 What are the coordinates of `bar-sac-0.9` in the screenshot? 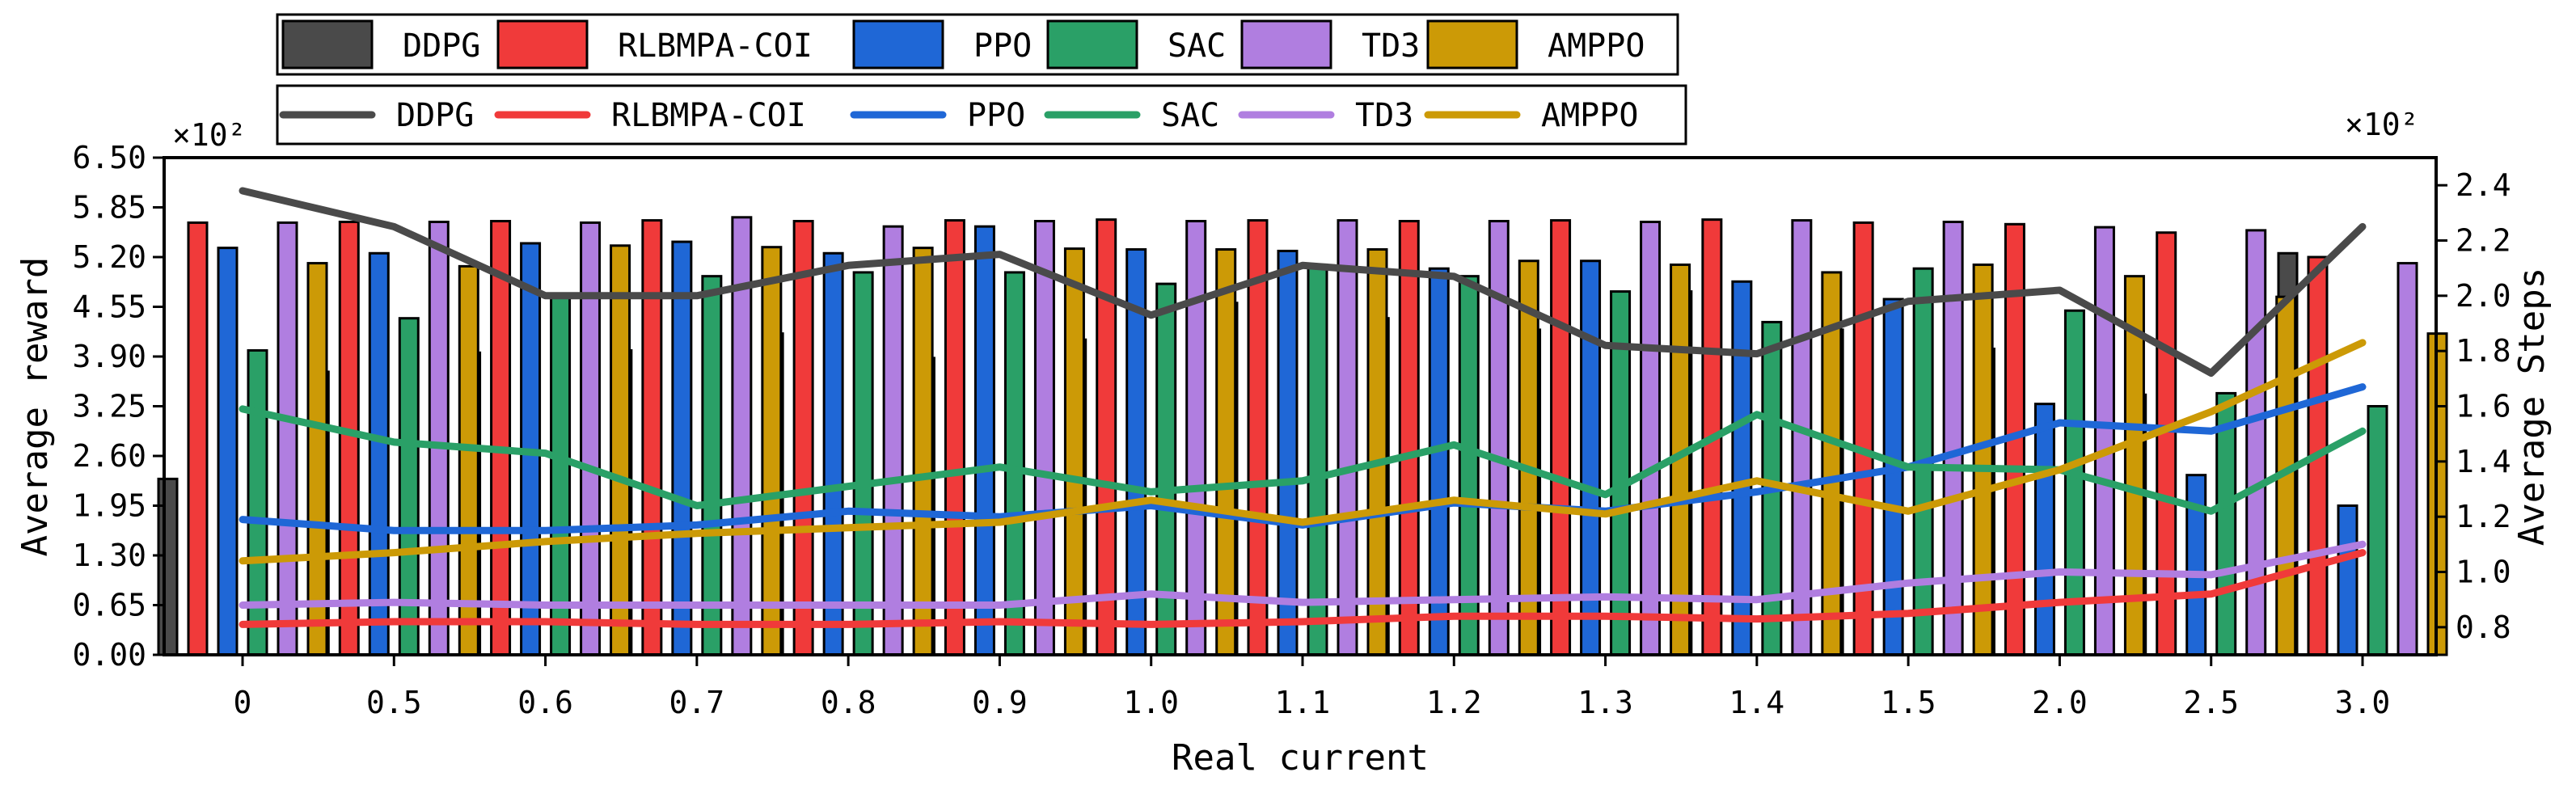 It's located at (1014, 463).